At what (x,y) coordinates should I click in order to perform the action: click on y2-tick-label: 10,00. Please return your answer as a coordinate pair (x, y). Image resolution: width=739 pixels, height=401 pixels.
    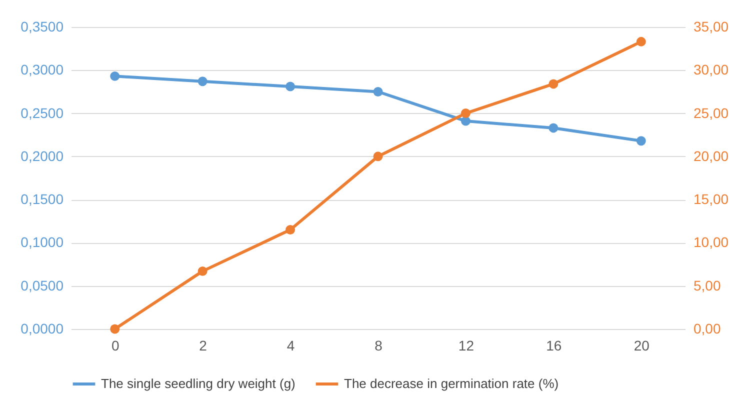
    Looking at the image, I should click on (711, 242).